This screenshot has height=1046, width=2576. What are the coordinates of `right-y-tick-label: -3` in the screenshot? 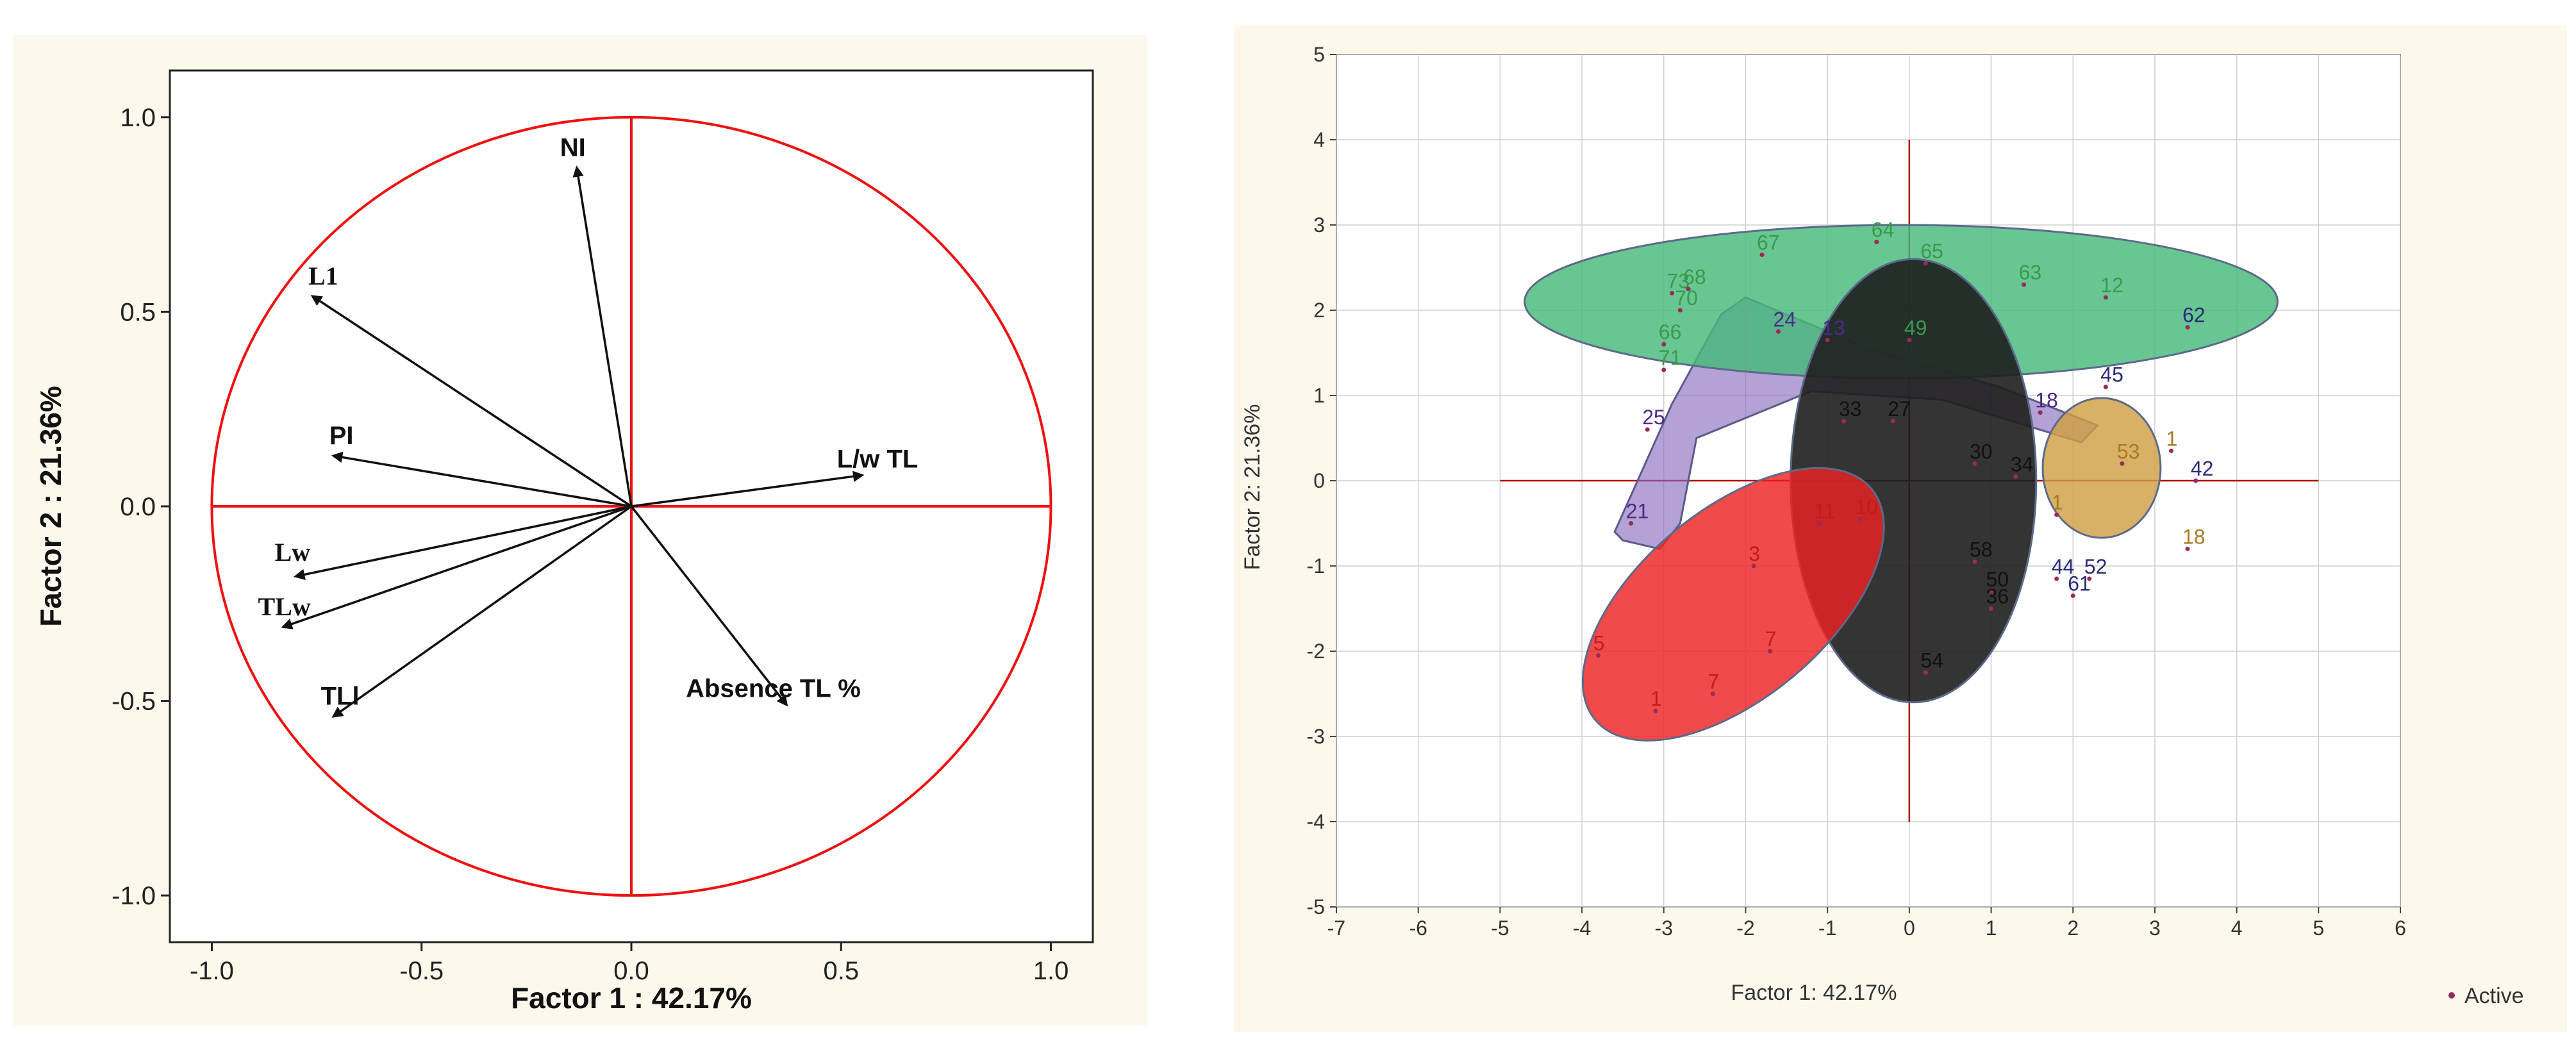 It's located at (1316, 736).